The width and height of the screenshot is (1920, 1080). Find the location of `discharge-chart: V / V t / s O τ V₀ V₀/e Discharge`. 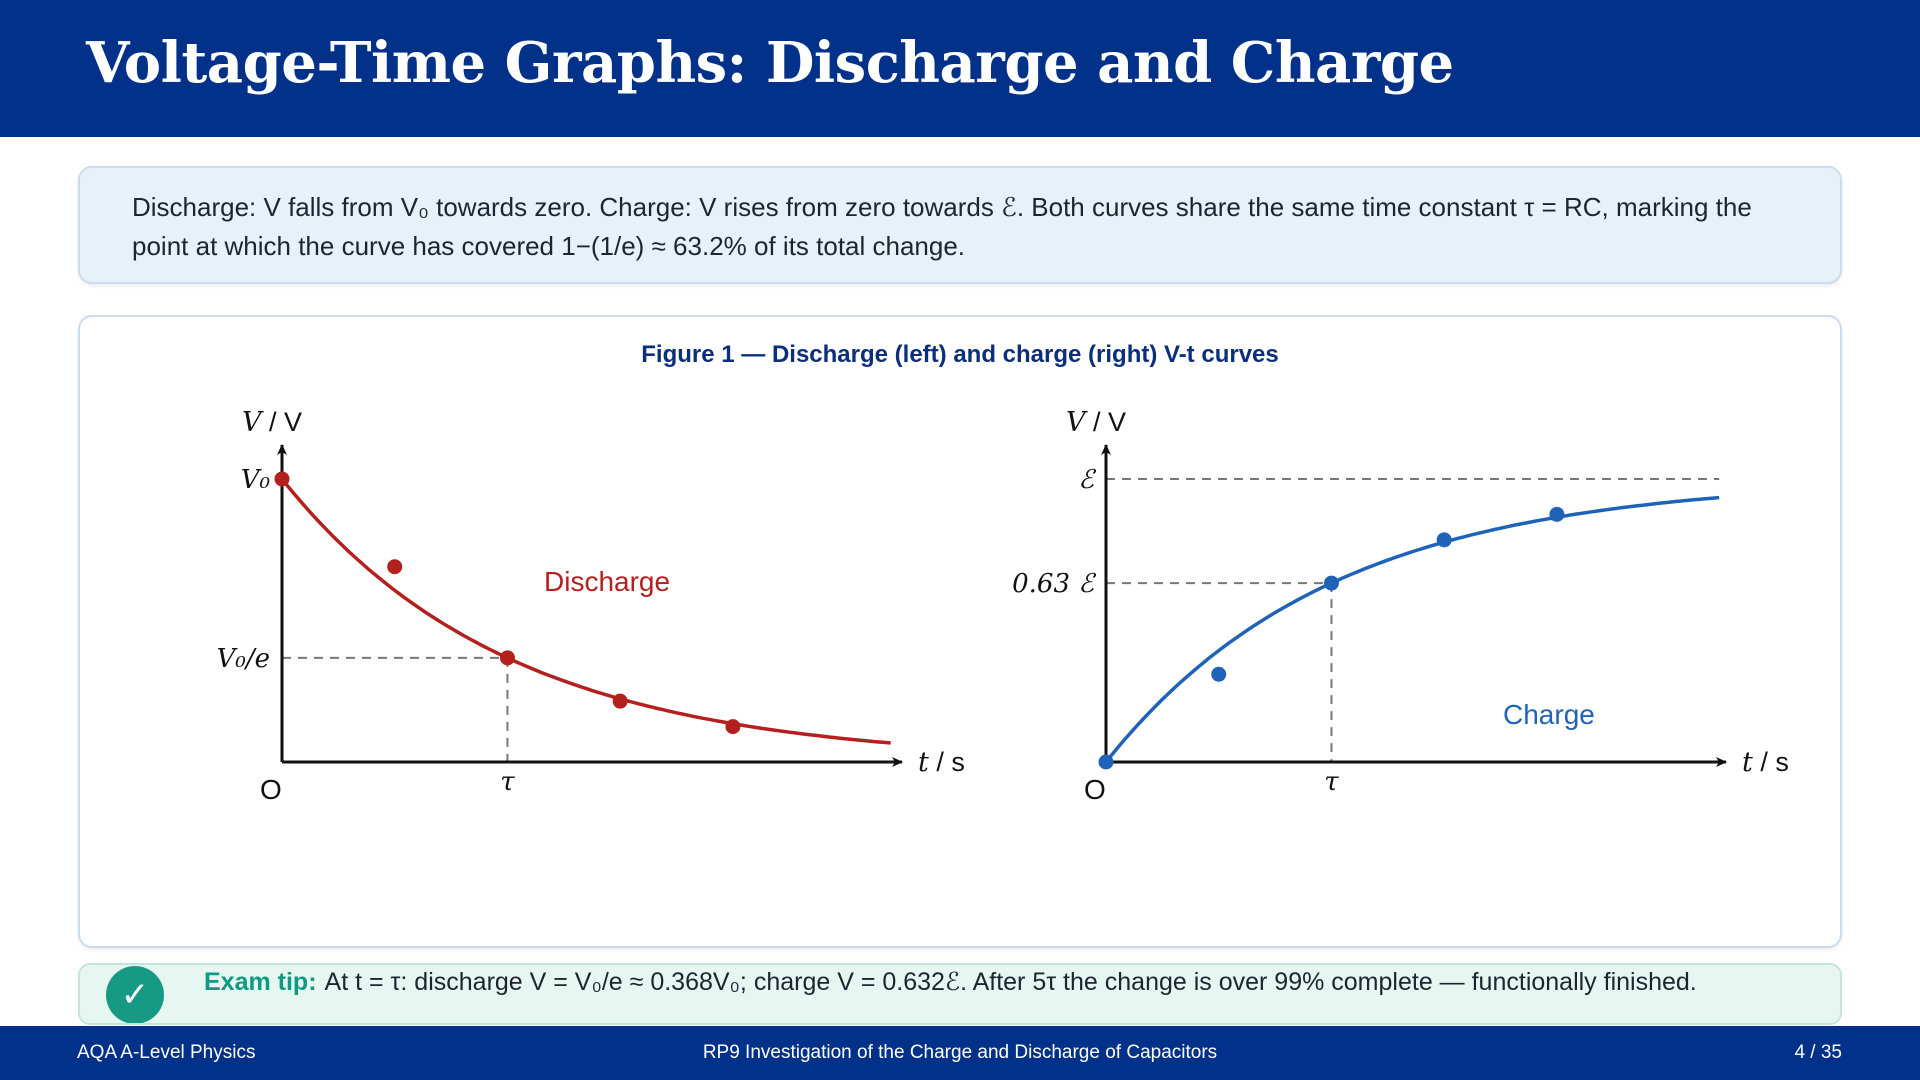

discharge-chart: V / V t / s O τ V₀ V₀/e Discharge is located at coordinates (591, 606).